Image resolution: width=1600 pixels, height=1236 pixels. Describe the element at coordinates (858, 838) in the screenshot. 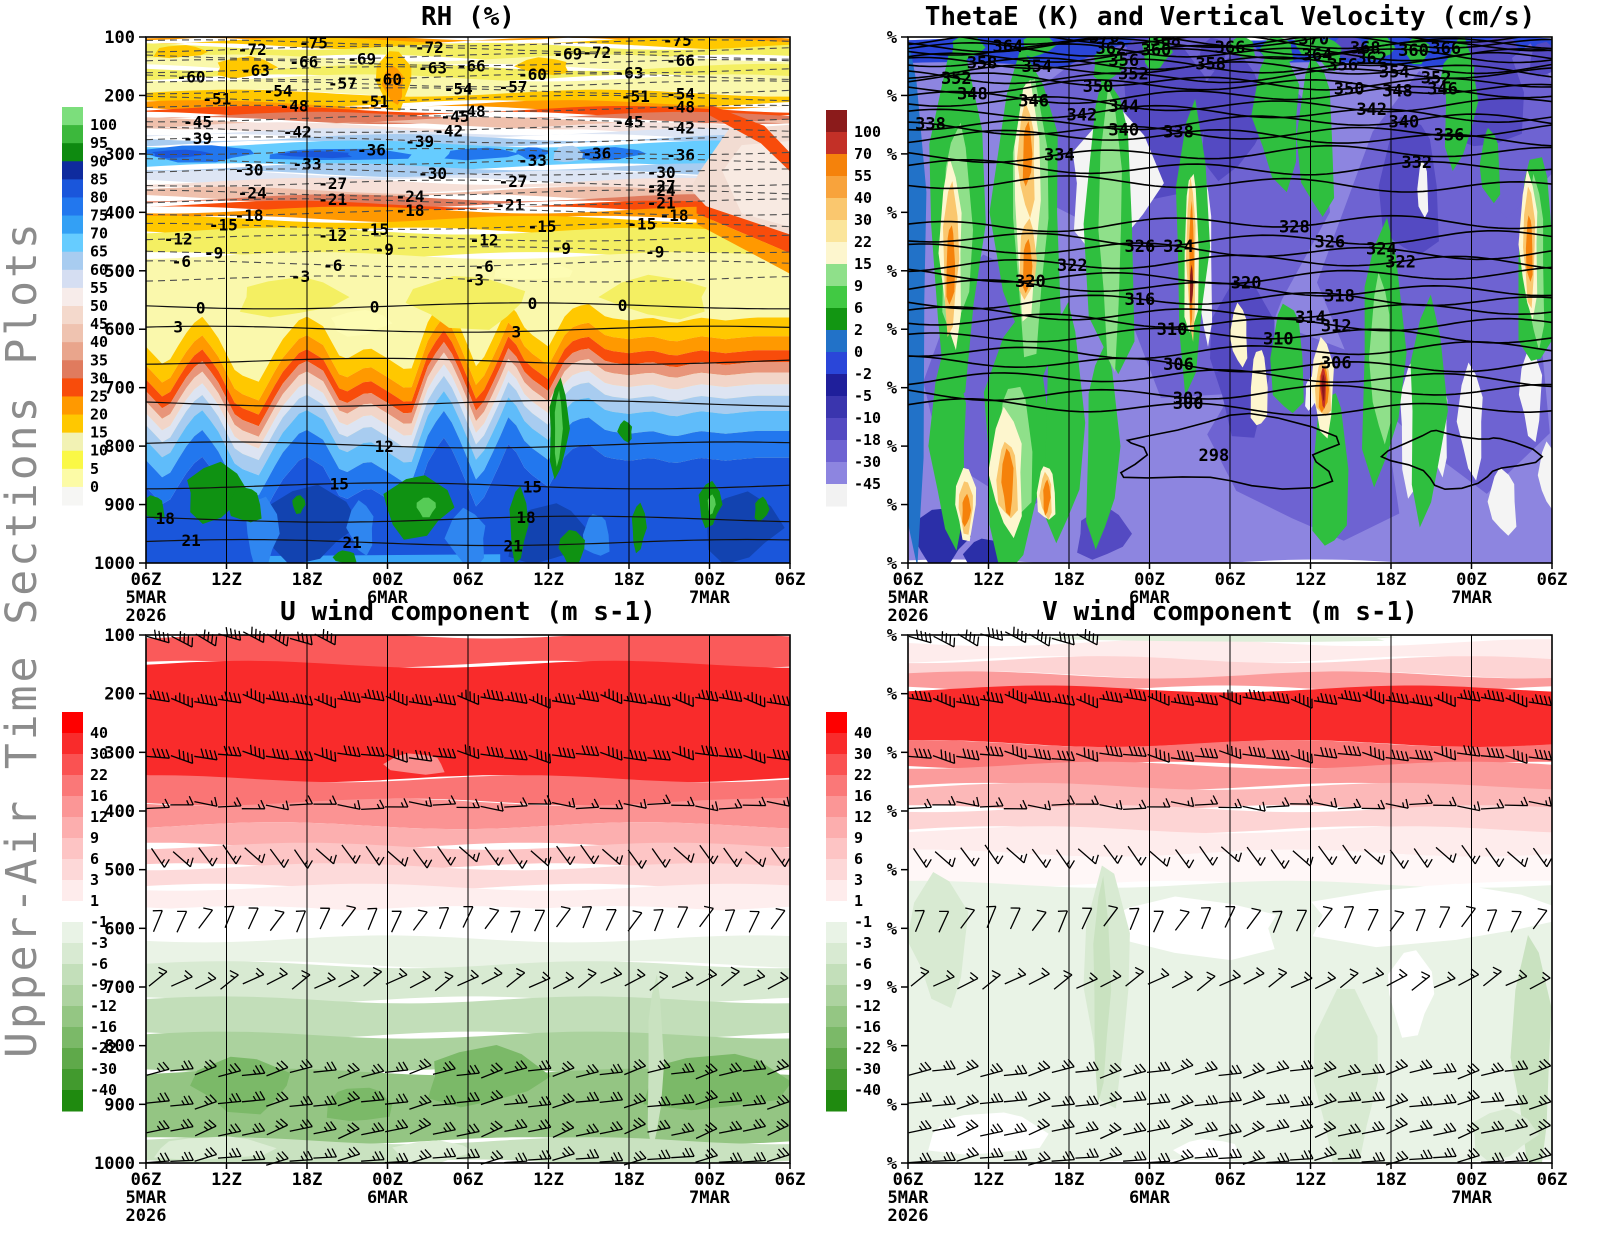

I see `colorbar-tick-label: 9` at that location.